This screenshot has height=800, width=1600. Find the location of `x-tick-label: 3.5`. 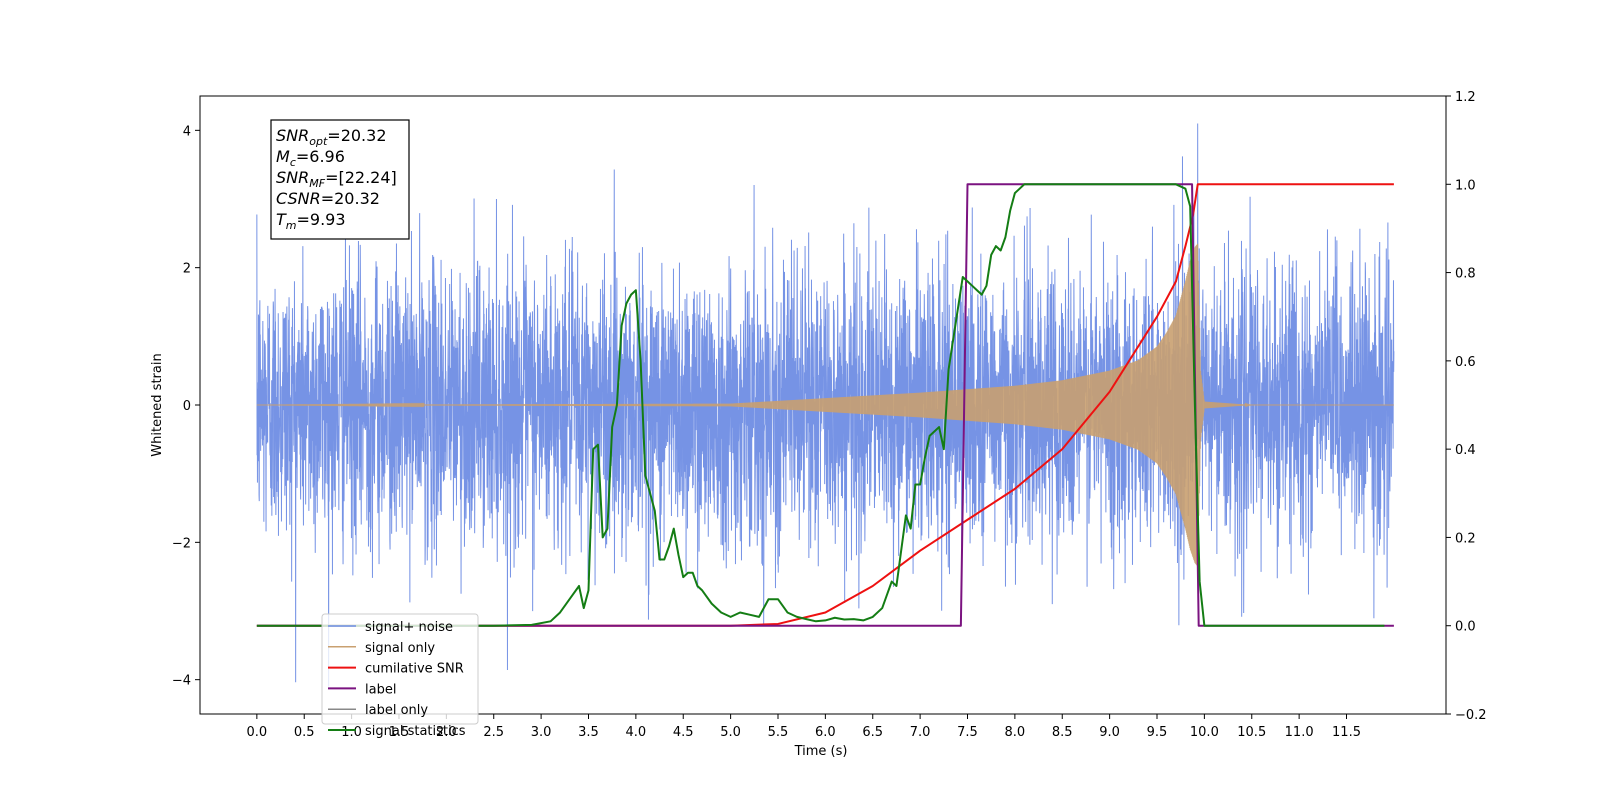

x-tick-label: 3.5 is located at coordinates (588, 732).